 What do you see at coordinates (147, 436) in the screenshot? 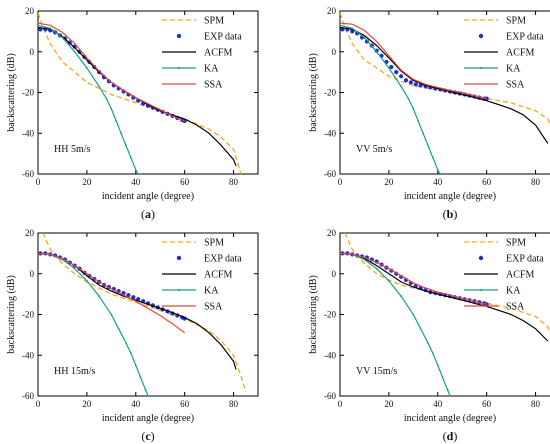
I see `panel-caption: (c)` at bounding box center [147, 436].